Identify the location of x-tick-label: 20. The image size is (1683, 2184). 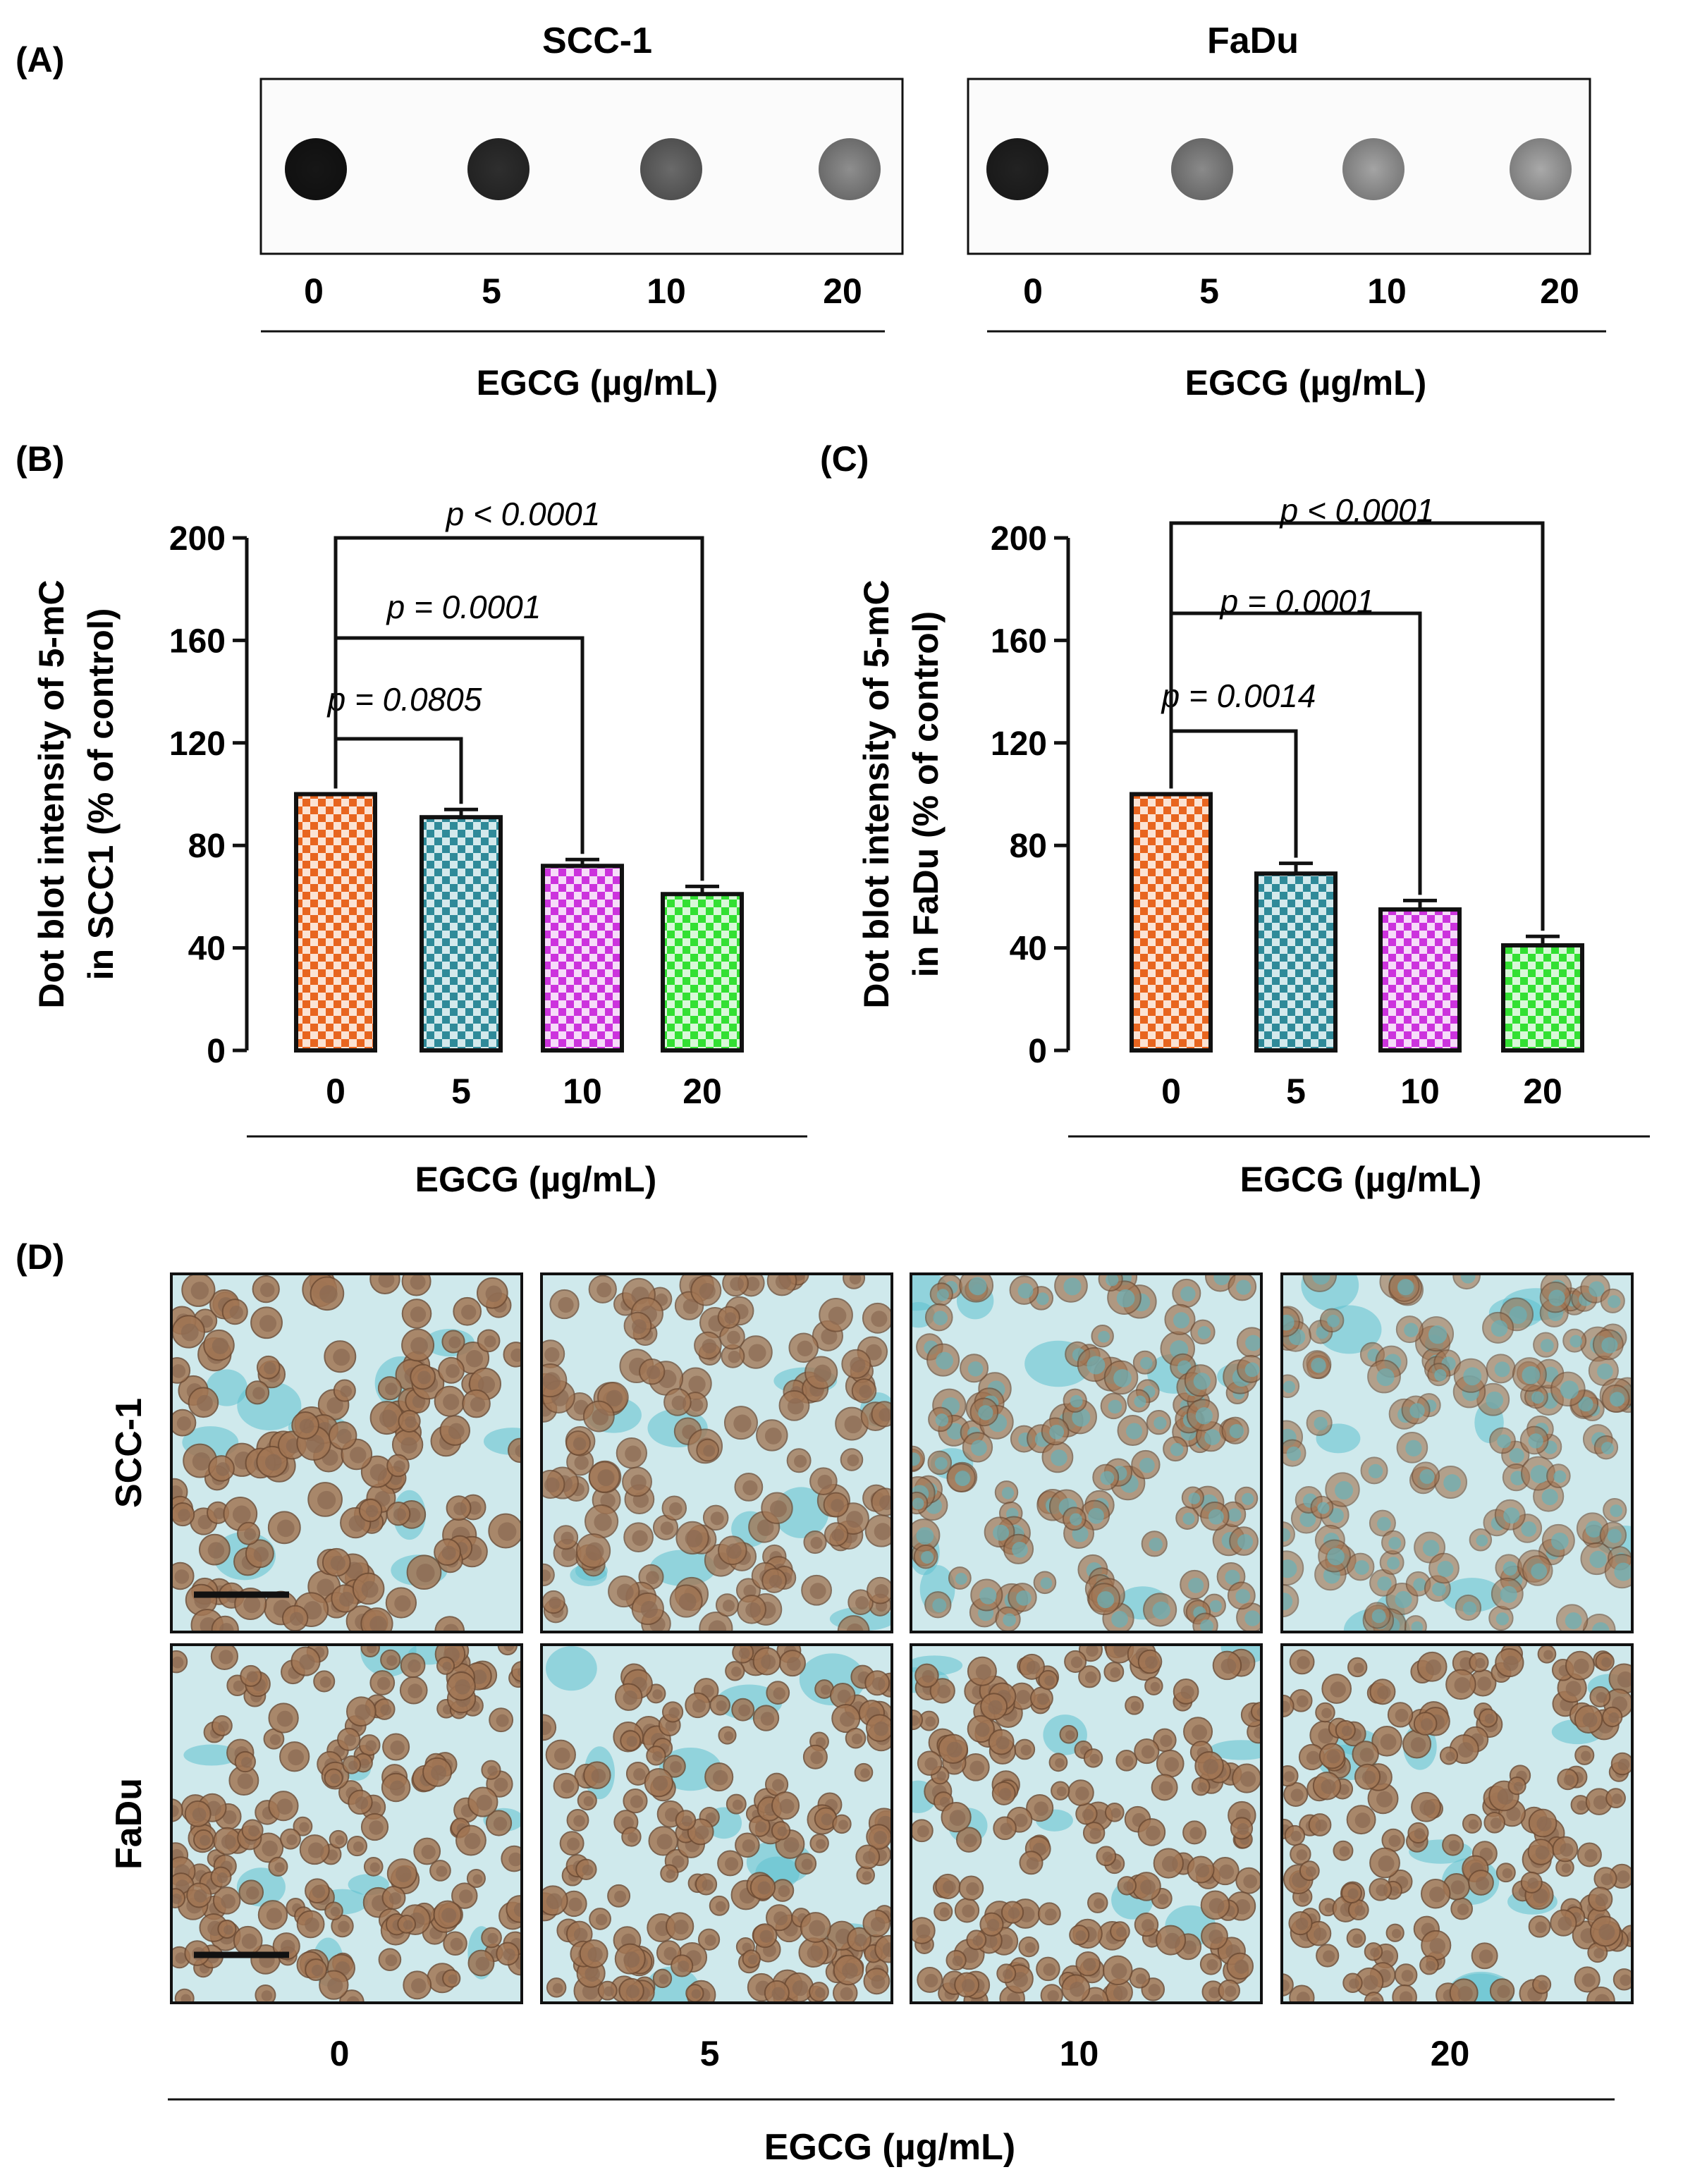
(702, 1091).